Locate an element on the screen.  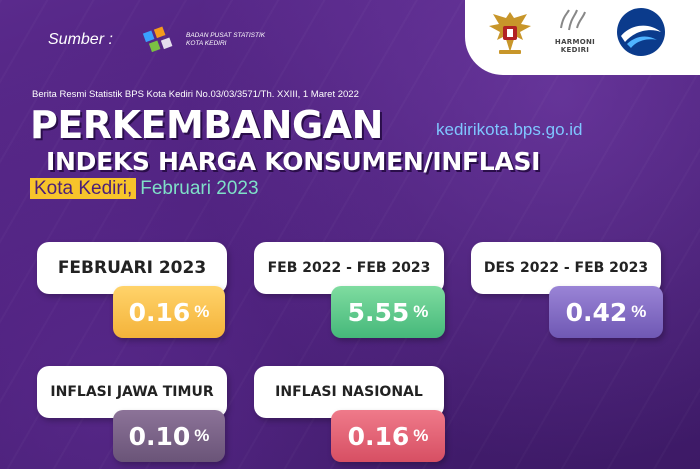
title-line-1: PERKEMBANGAN is located at coordinates (206, 125).